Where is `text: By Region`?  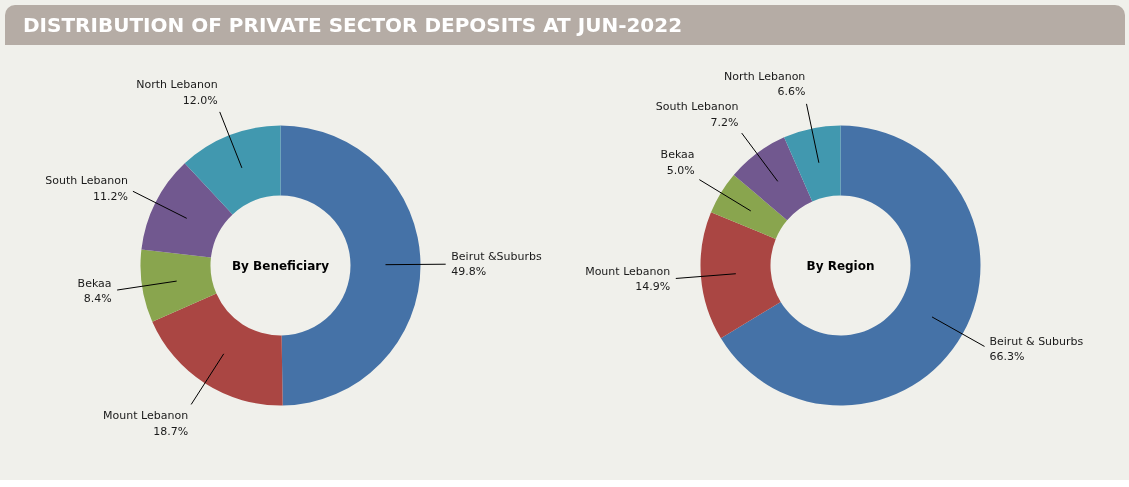
text: By Region is located at coordinates (840, 265).